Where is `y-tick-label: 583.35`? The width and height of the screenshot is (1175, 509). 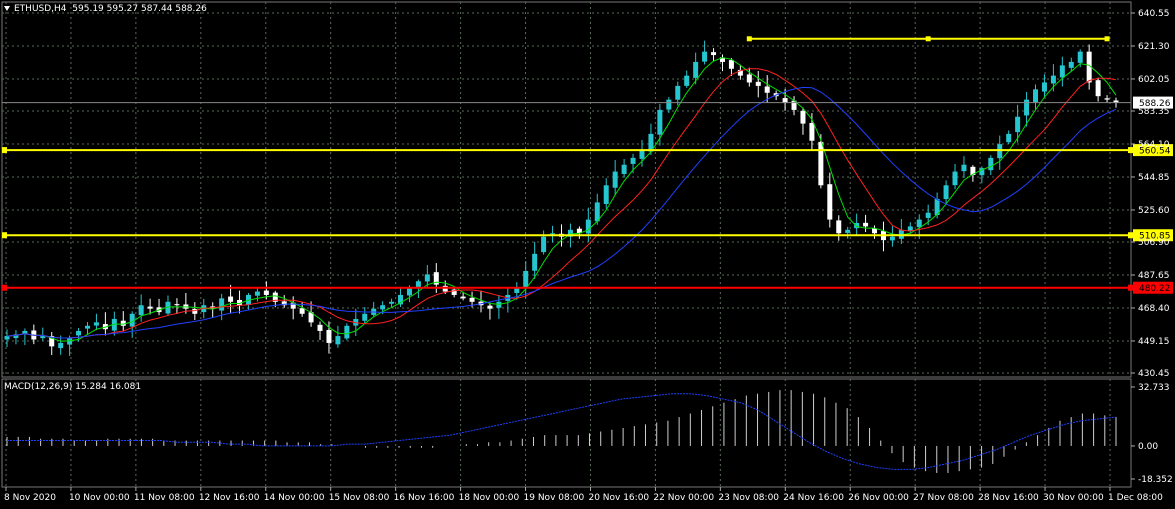
y-tick-label: 583.35 is located at coordinates (1154, 112).